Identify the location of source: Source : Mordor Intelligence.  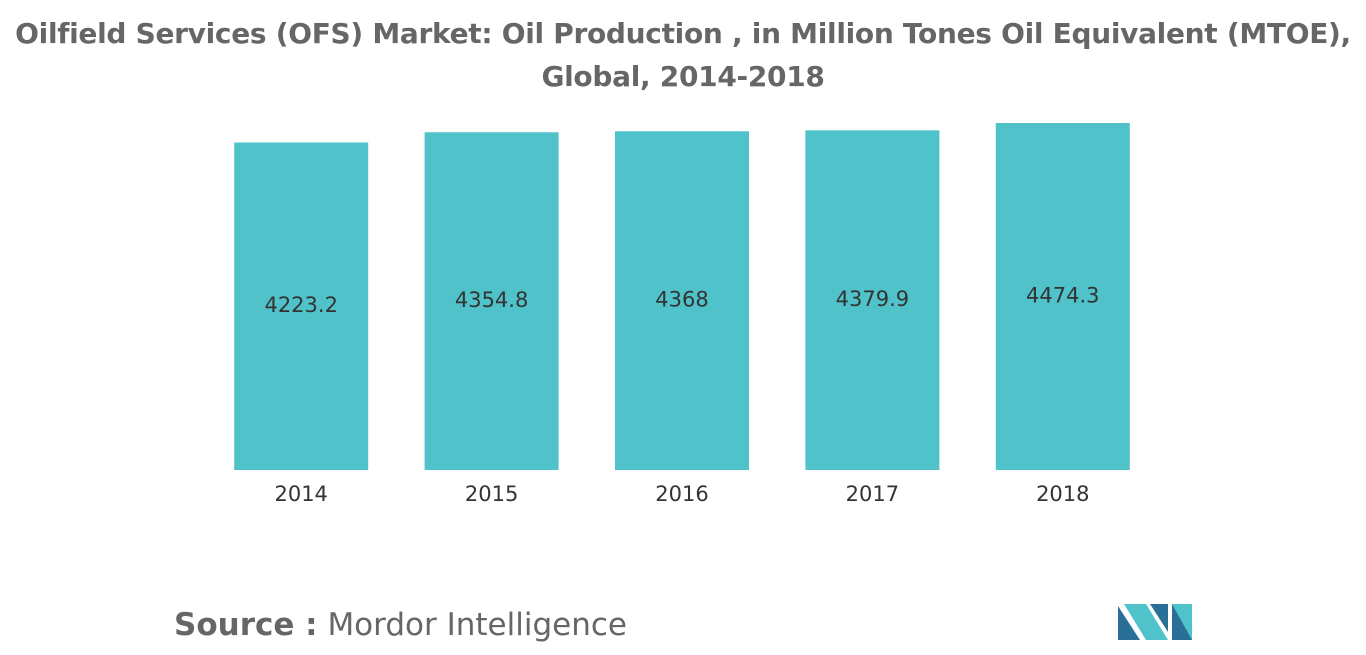
(400, 625).